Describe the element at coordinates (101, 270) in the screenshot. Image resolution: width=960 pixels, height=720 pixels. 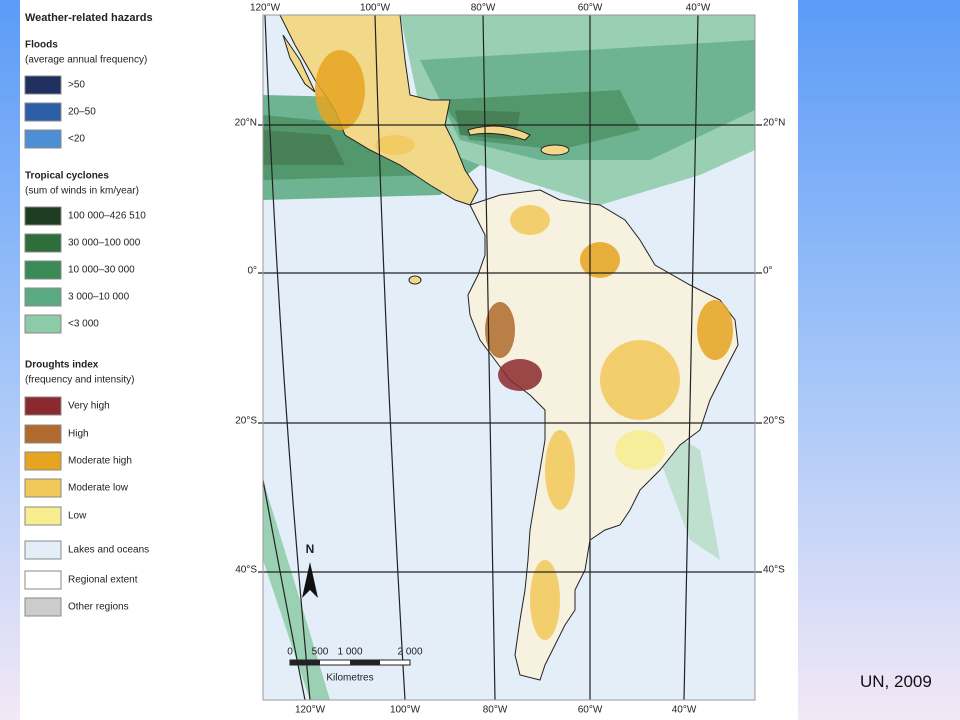
I see `legend-label: 10 000–30 000` at that location.